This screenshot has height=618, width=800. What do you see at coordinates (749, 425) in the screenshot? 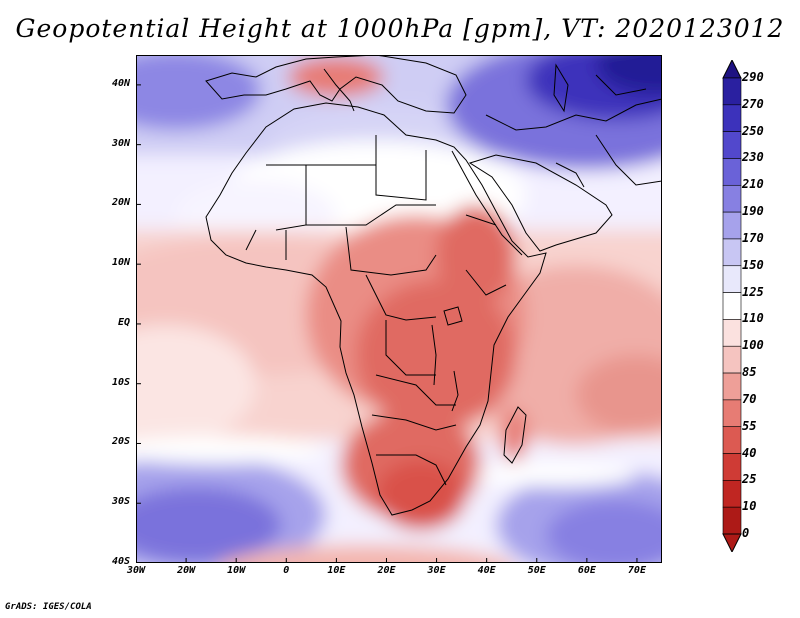
I see `colorbar-level-label: 55` at bounding box center [749, 425].